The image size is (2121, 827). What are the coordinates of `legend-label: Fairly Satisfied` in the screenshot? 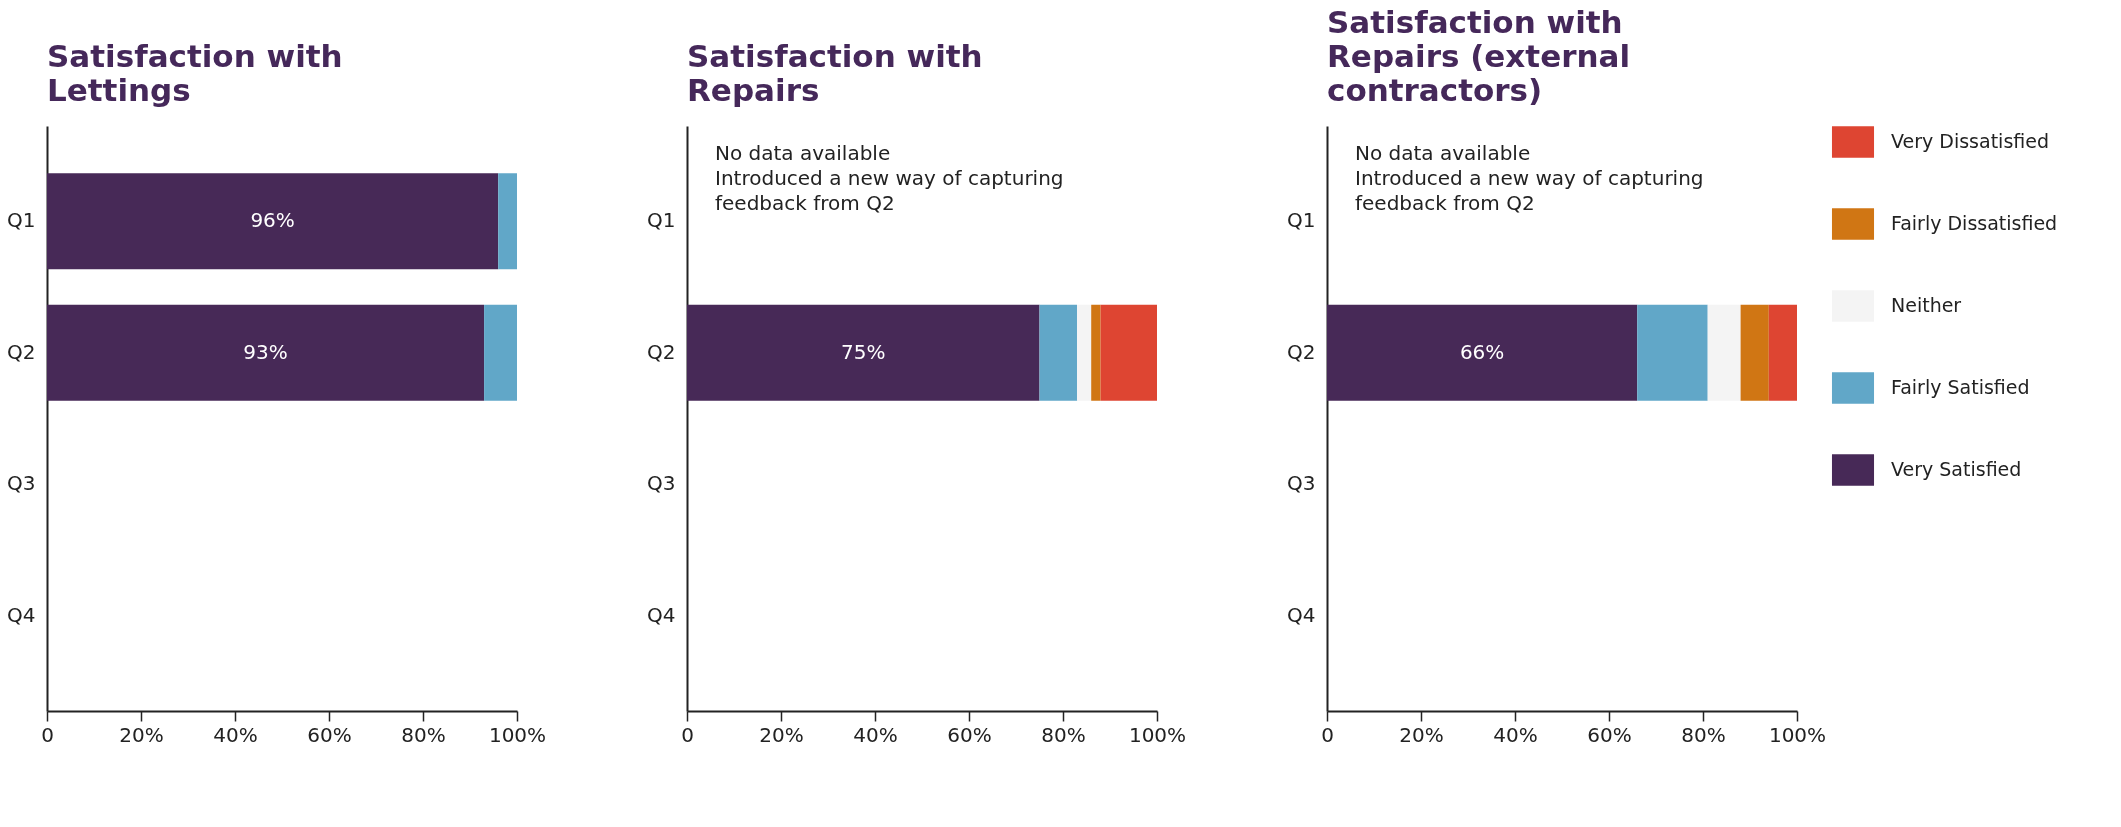 It's located at (1960, 387).